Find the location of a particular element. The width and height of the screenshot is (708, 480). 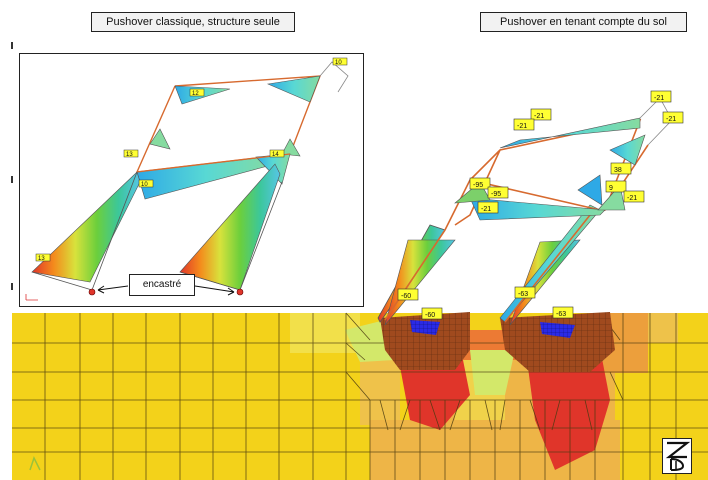

label-text: 14 is located at coordinates (275, 155).